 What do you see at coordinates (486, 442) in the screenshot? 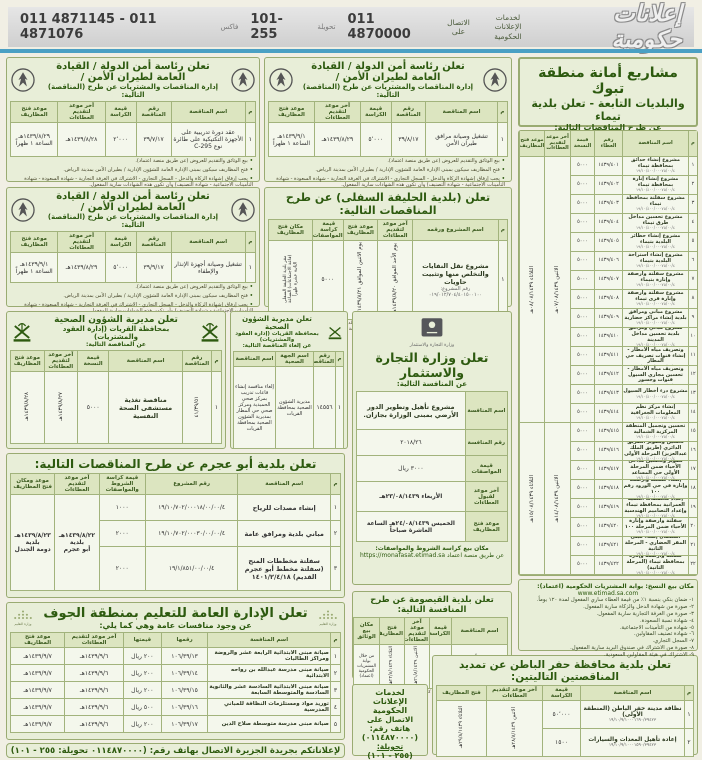
I see `field-label: رقم المنافسة` at bounding box center [486, 442].